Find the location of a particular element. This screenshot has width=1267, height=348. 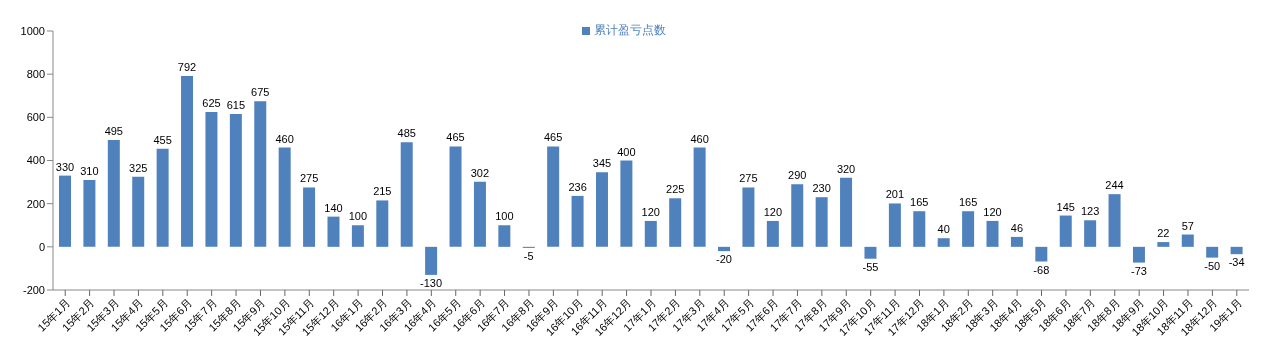

data-label: 675 is located at coordinates (260, 92).